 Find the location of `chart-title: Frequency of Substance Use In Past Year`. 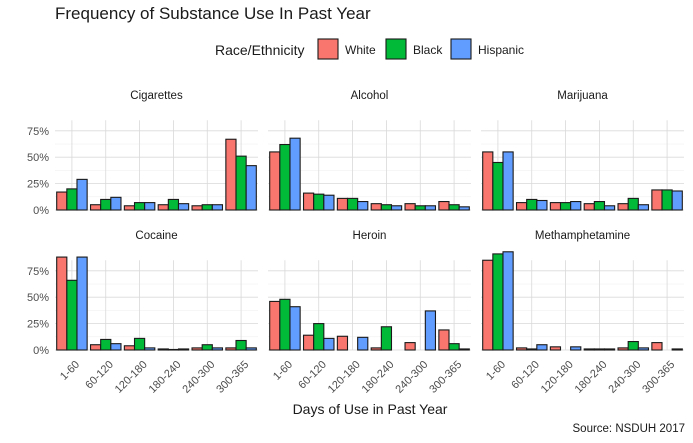

chart-title: Frequency of Substance Use In Past Year is located at coordinates (213, 13).